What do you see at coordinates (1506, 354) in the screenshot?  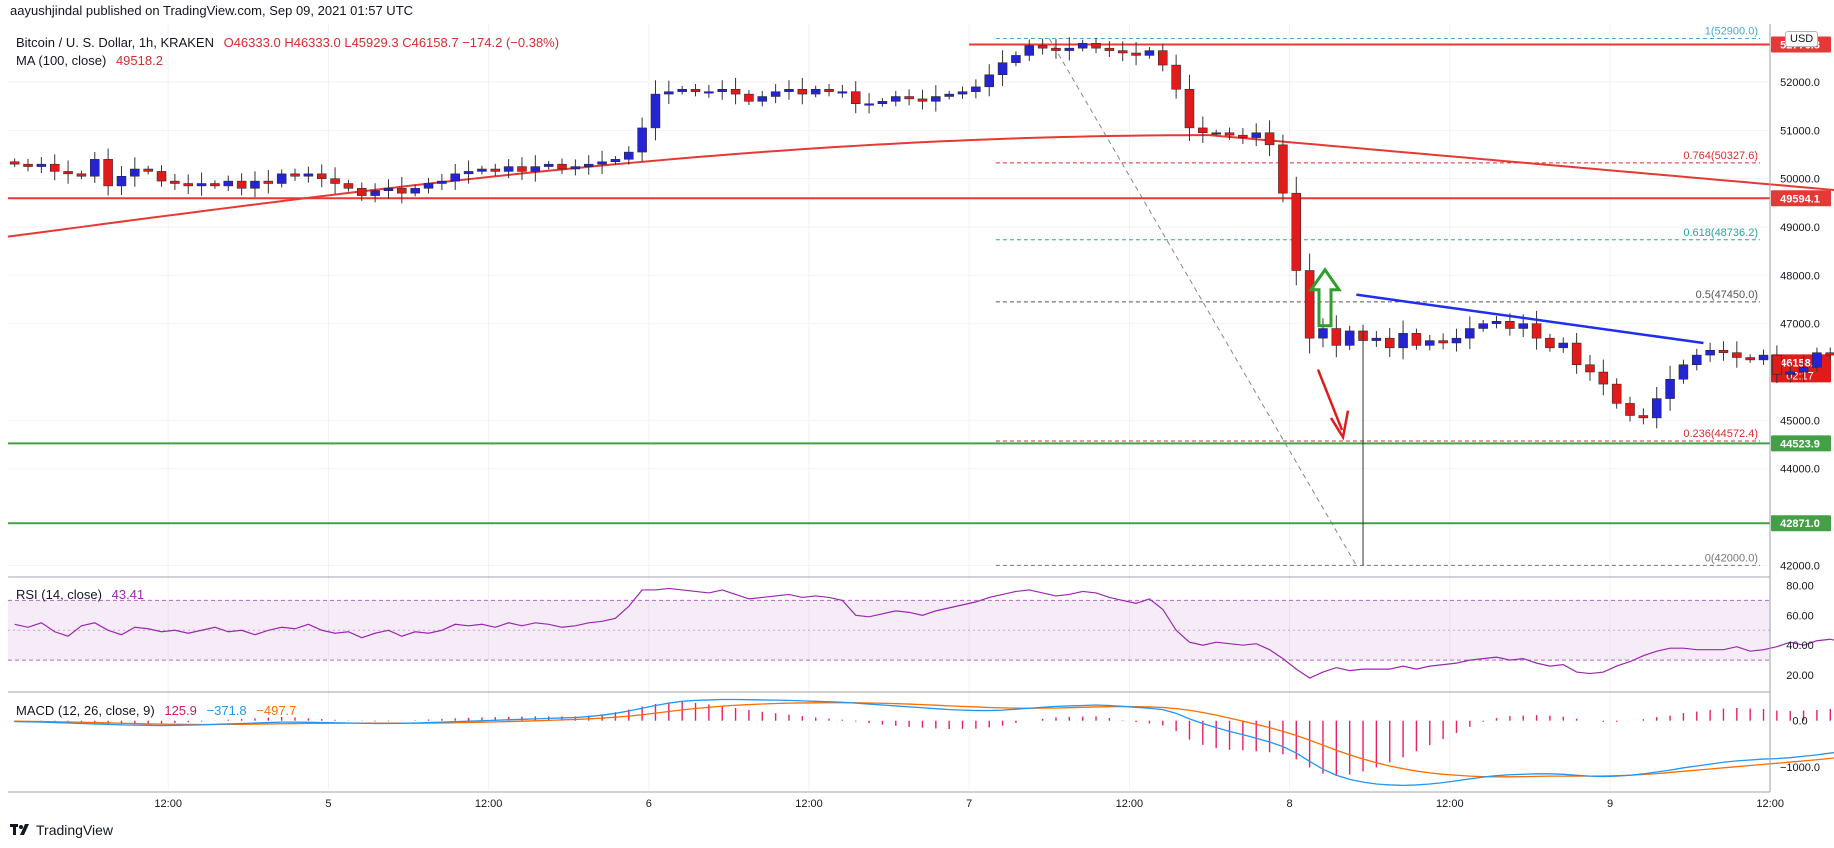 I see `annotations` at bounding box center [1506, 354].